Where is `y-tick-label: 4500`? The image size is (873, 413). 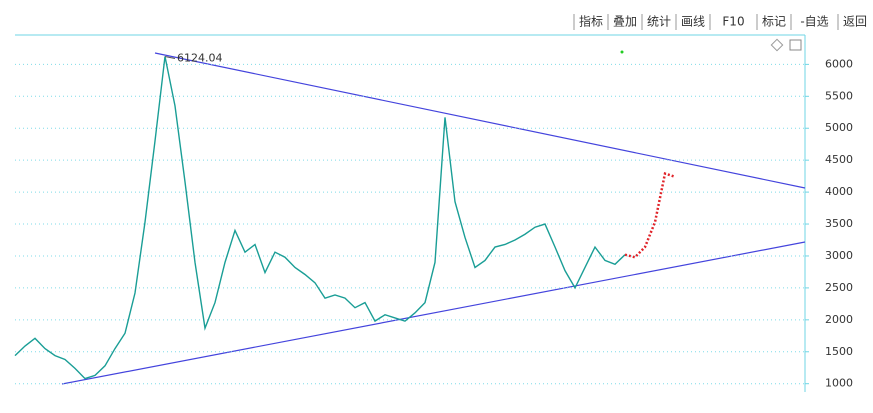 y-tick-label: 4500 is located at coordinates (839, 159).